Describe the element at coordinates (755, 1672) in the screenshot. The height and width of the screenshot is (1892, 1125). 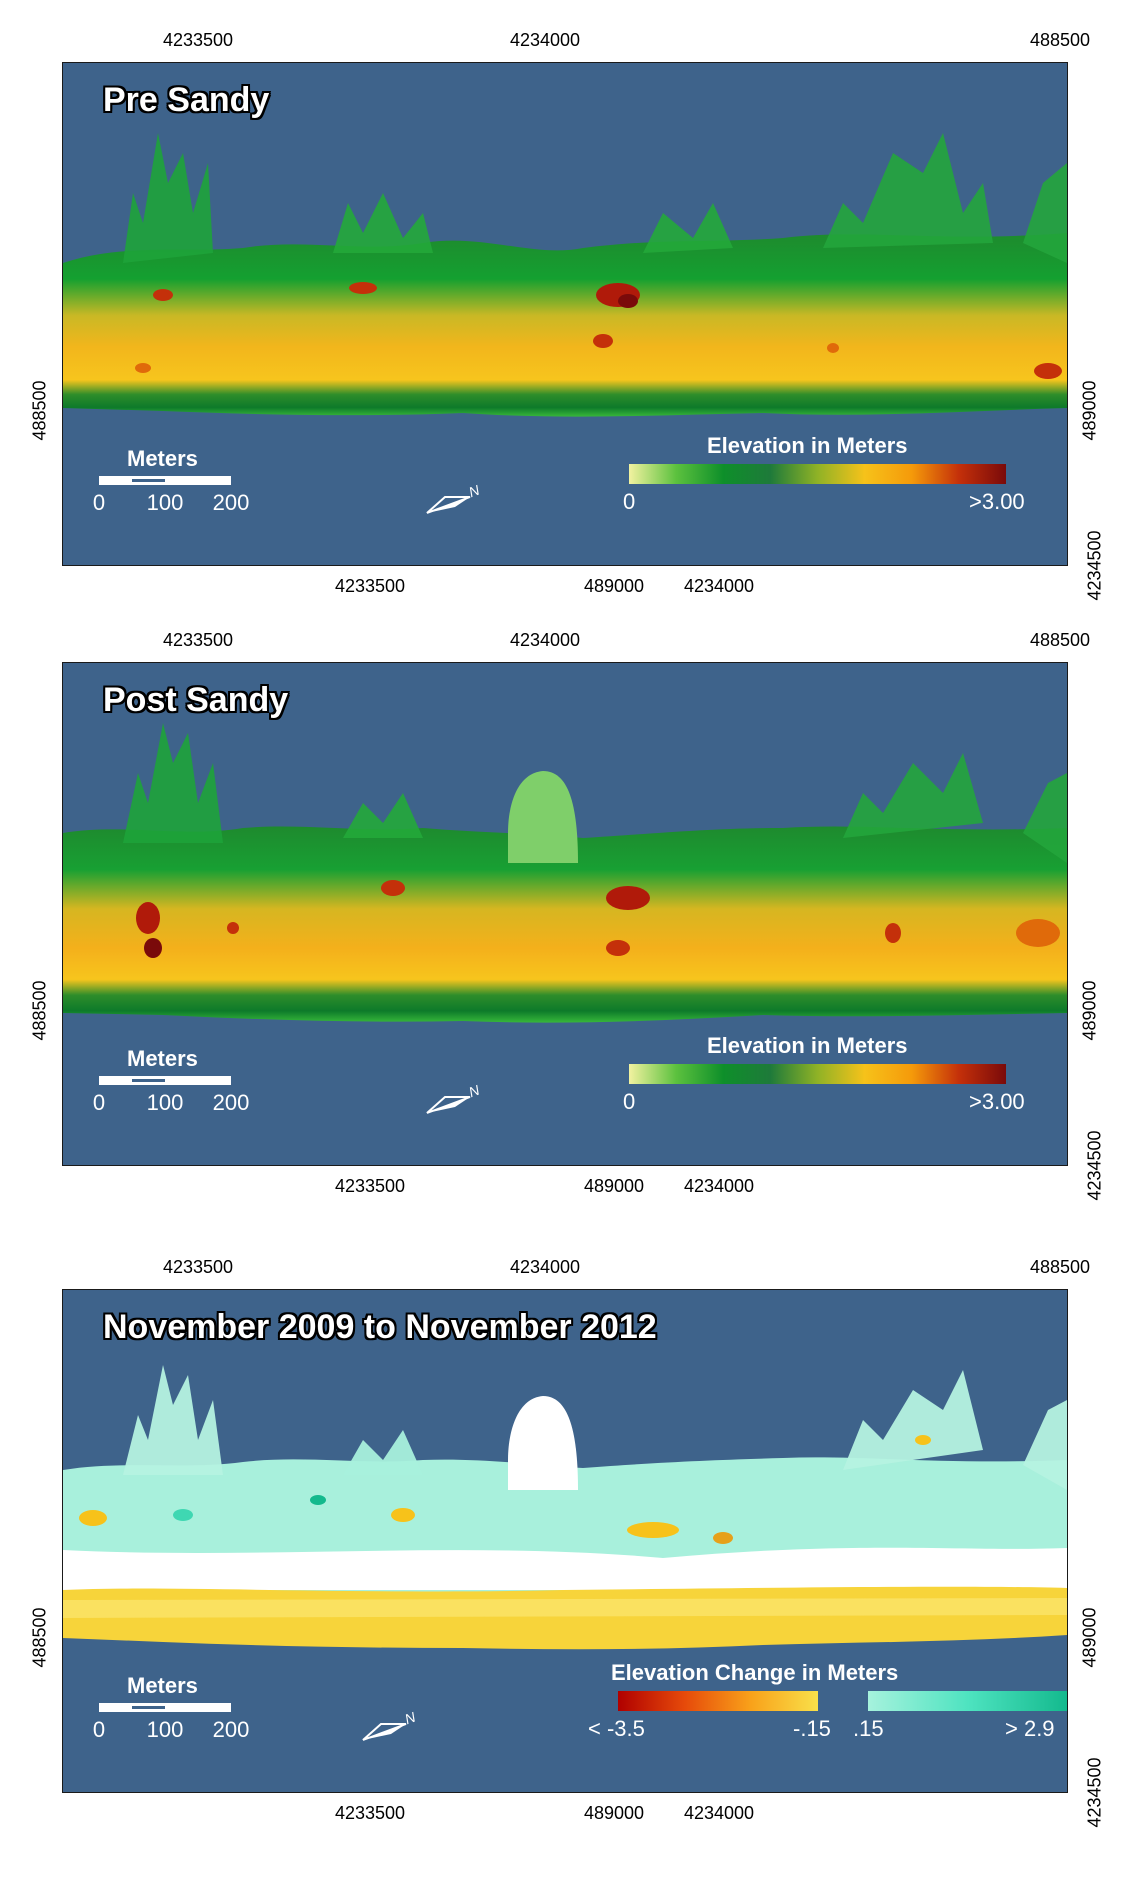
I see `legend-title: Elevation Change in Meters` at that location.